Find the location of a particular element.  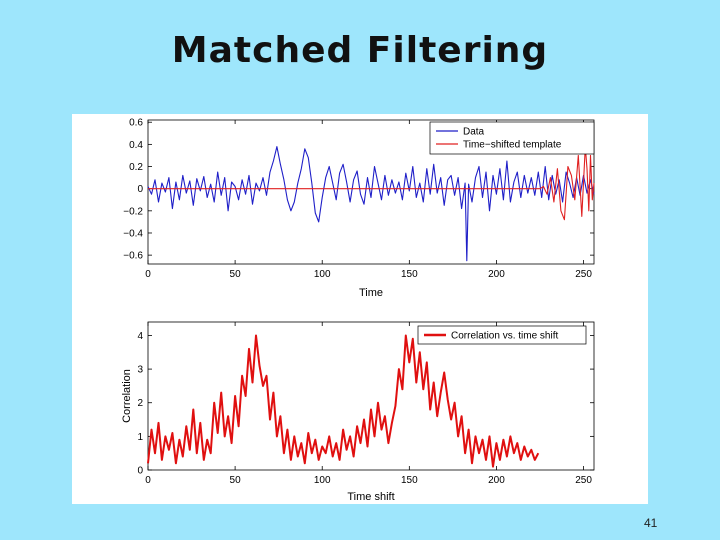

y-tick-label: −0.4 is located at coordinates (133, 233).